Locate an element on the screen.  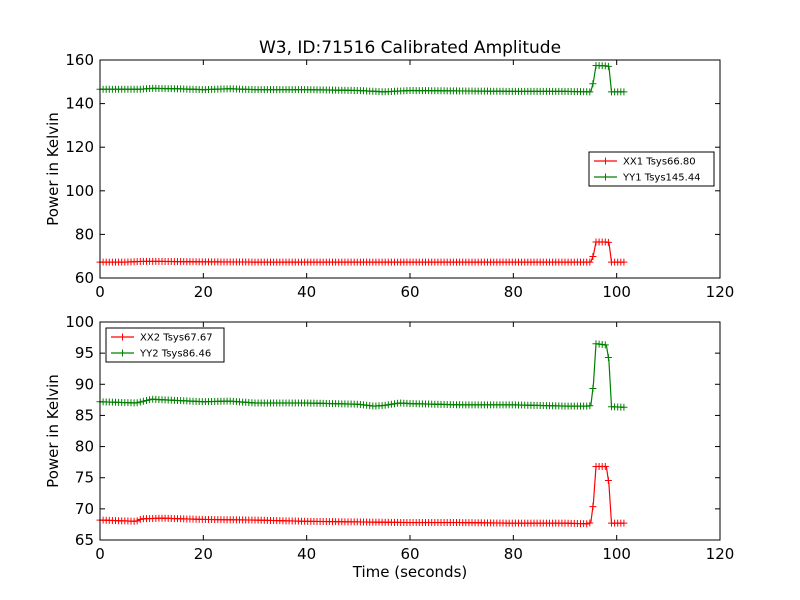
legend: XX1 Tsys66.80 YY1 Tsys145.44 is located at coordinates (651, 169).